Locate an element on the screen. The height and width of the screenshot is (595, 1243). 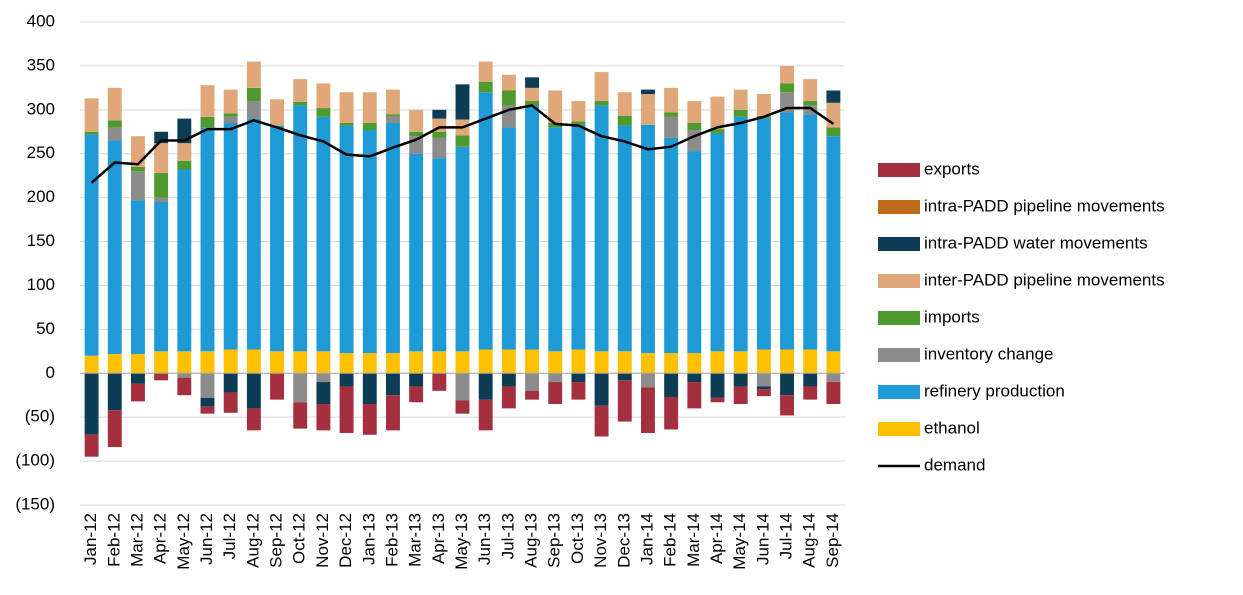
legend-label: inter-PADD pipeline movements is located at coordinates (1044, 279).